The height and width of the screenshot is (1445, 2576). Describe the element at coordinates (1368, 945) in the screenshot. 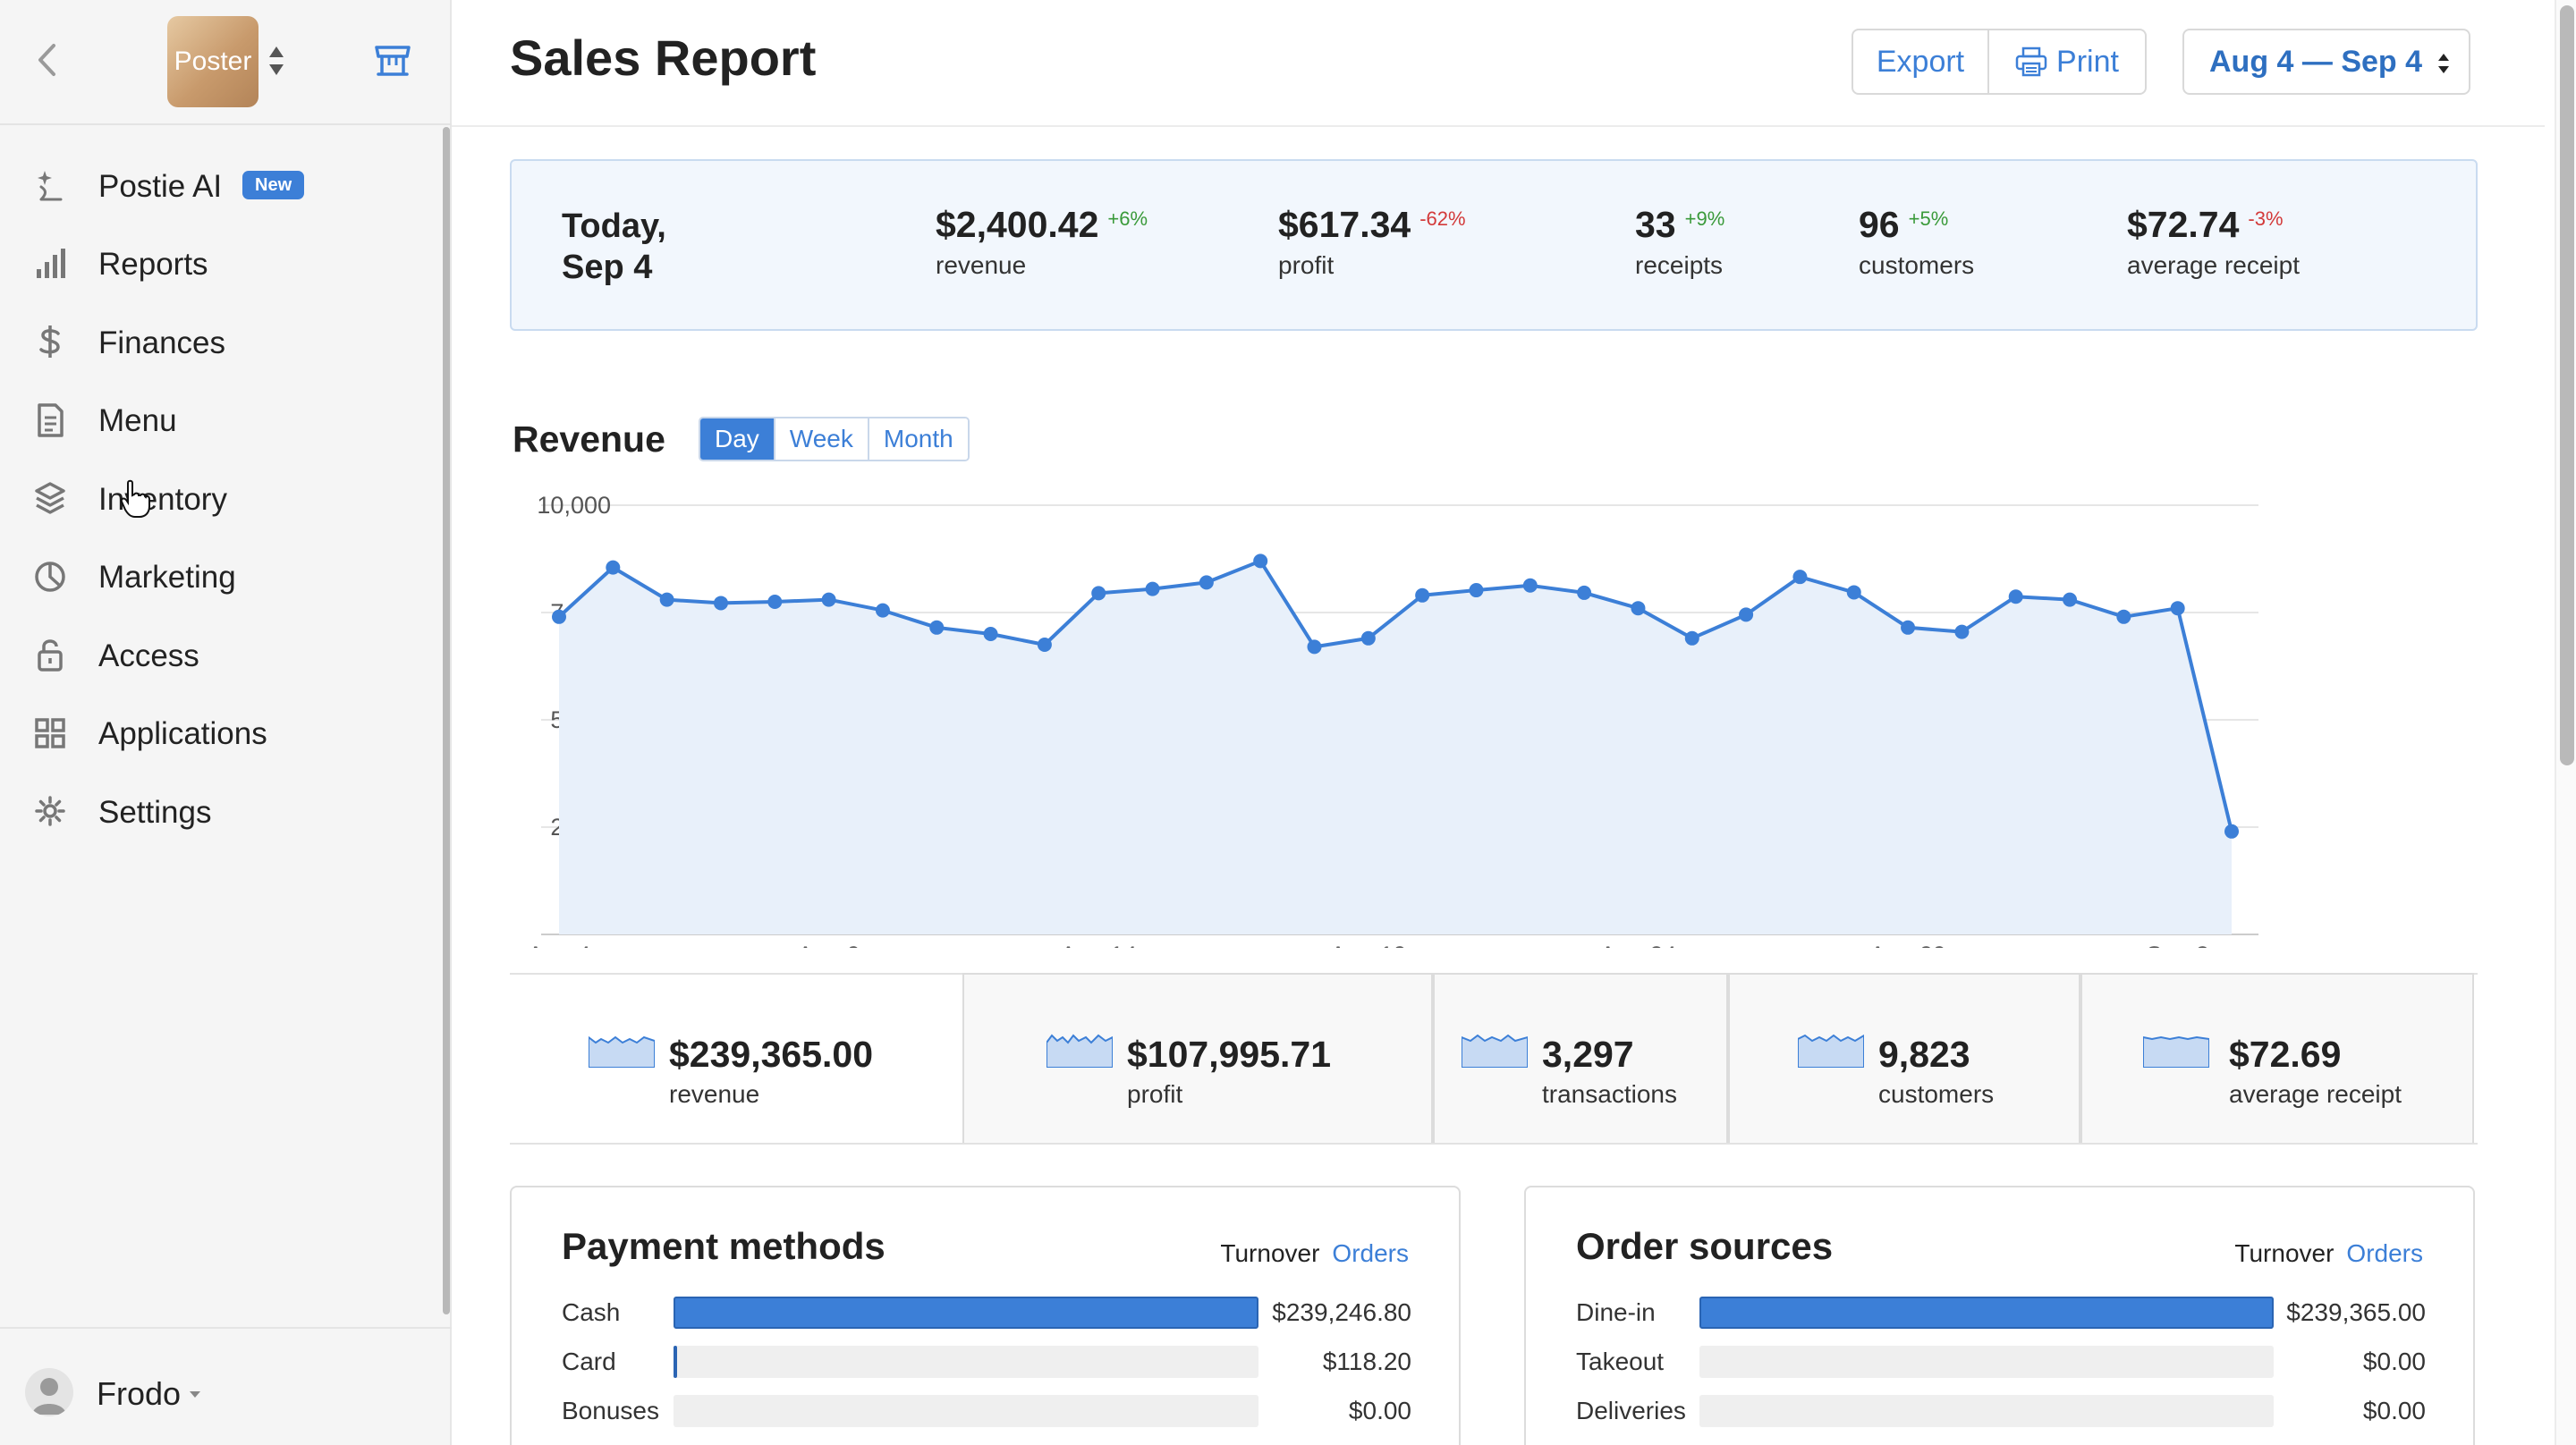

I see `x-tick-label: Aug 19` at that location.